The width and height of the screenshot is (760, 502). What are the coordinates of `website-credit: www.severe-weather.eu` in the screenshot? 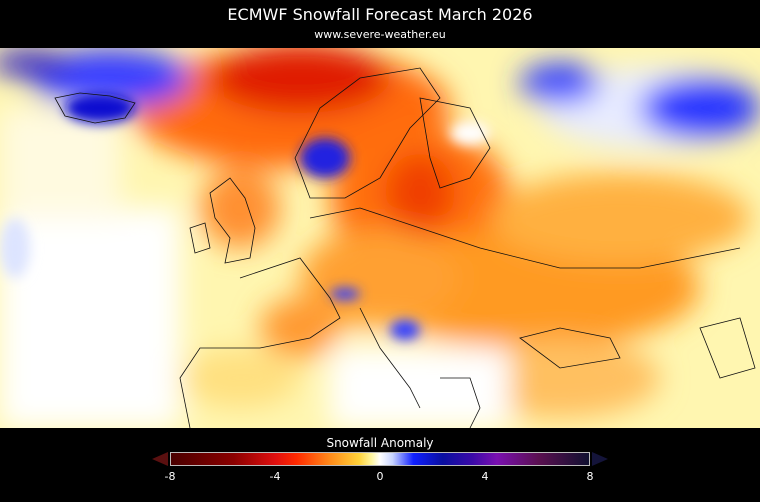 It's located at (380, 34).